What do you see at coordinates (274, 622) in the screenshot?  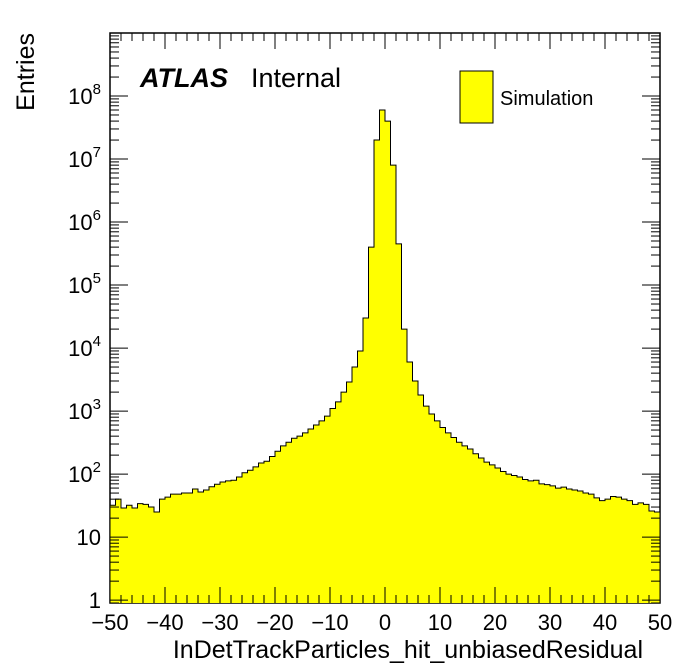 I see `x-tick-label: −20` at bounding box center [274, 622].